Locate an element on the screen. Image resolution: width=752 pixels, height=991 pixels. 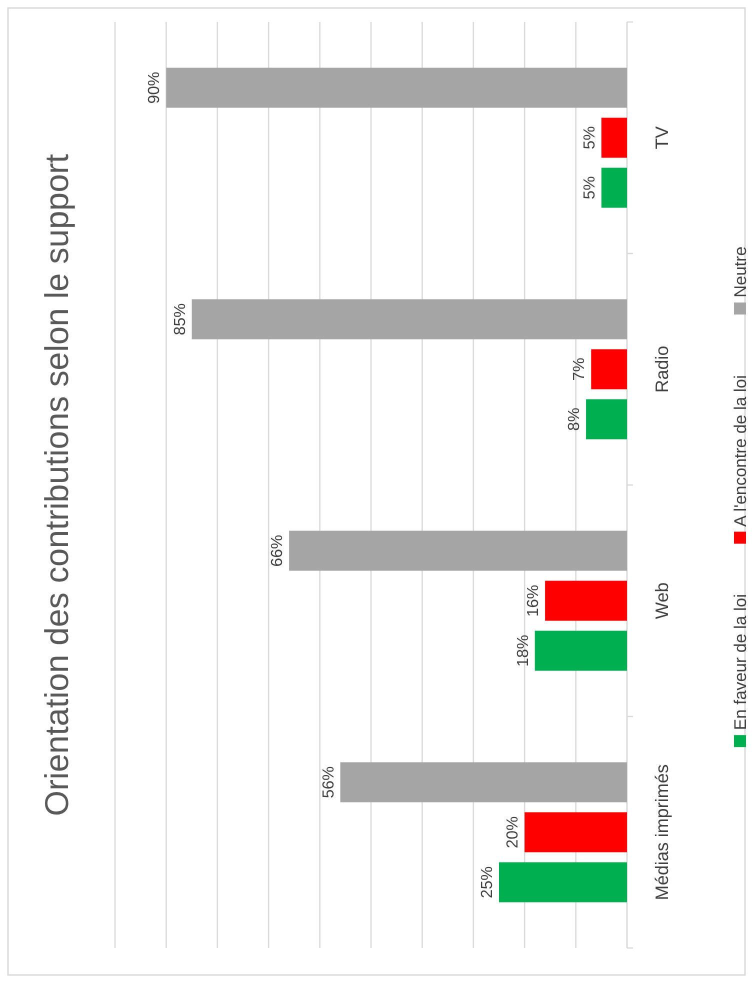
data-label: 66% is located at coordinates (277, 550).